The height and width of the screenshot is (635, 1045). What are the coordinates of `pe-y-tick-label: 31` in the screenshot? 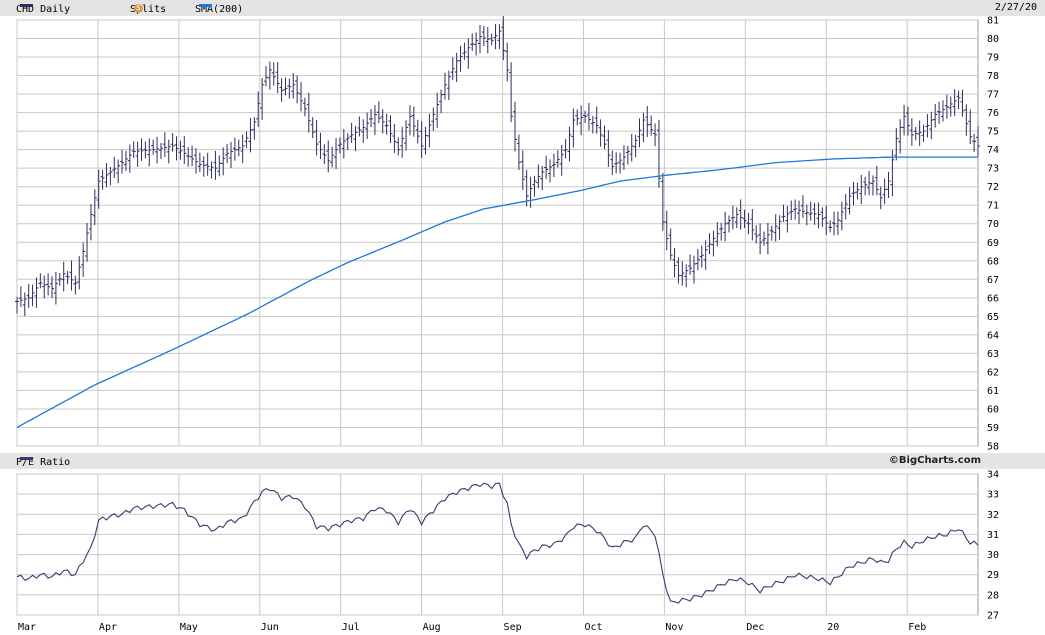 It's located at (993, 535).